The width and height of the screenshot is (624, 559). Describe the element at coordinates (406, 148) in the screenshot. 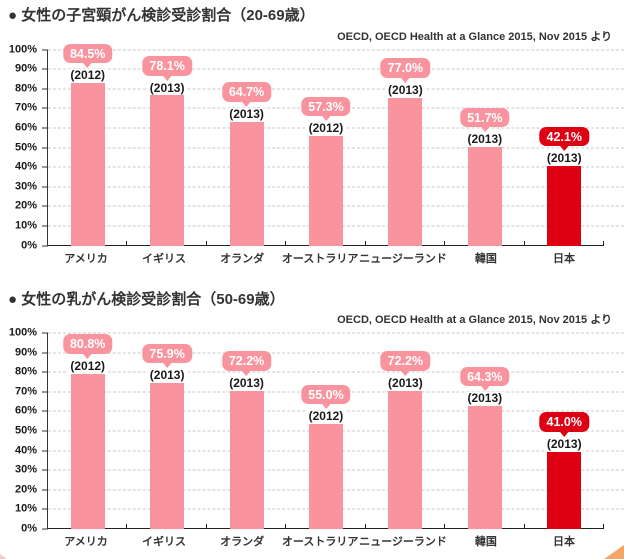

I see `bar-column-5: 77.0% (2013)` at that location.